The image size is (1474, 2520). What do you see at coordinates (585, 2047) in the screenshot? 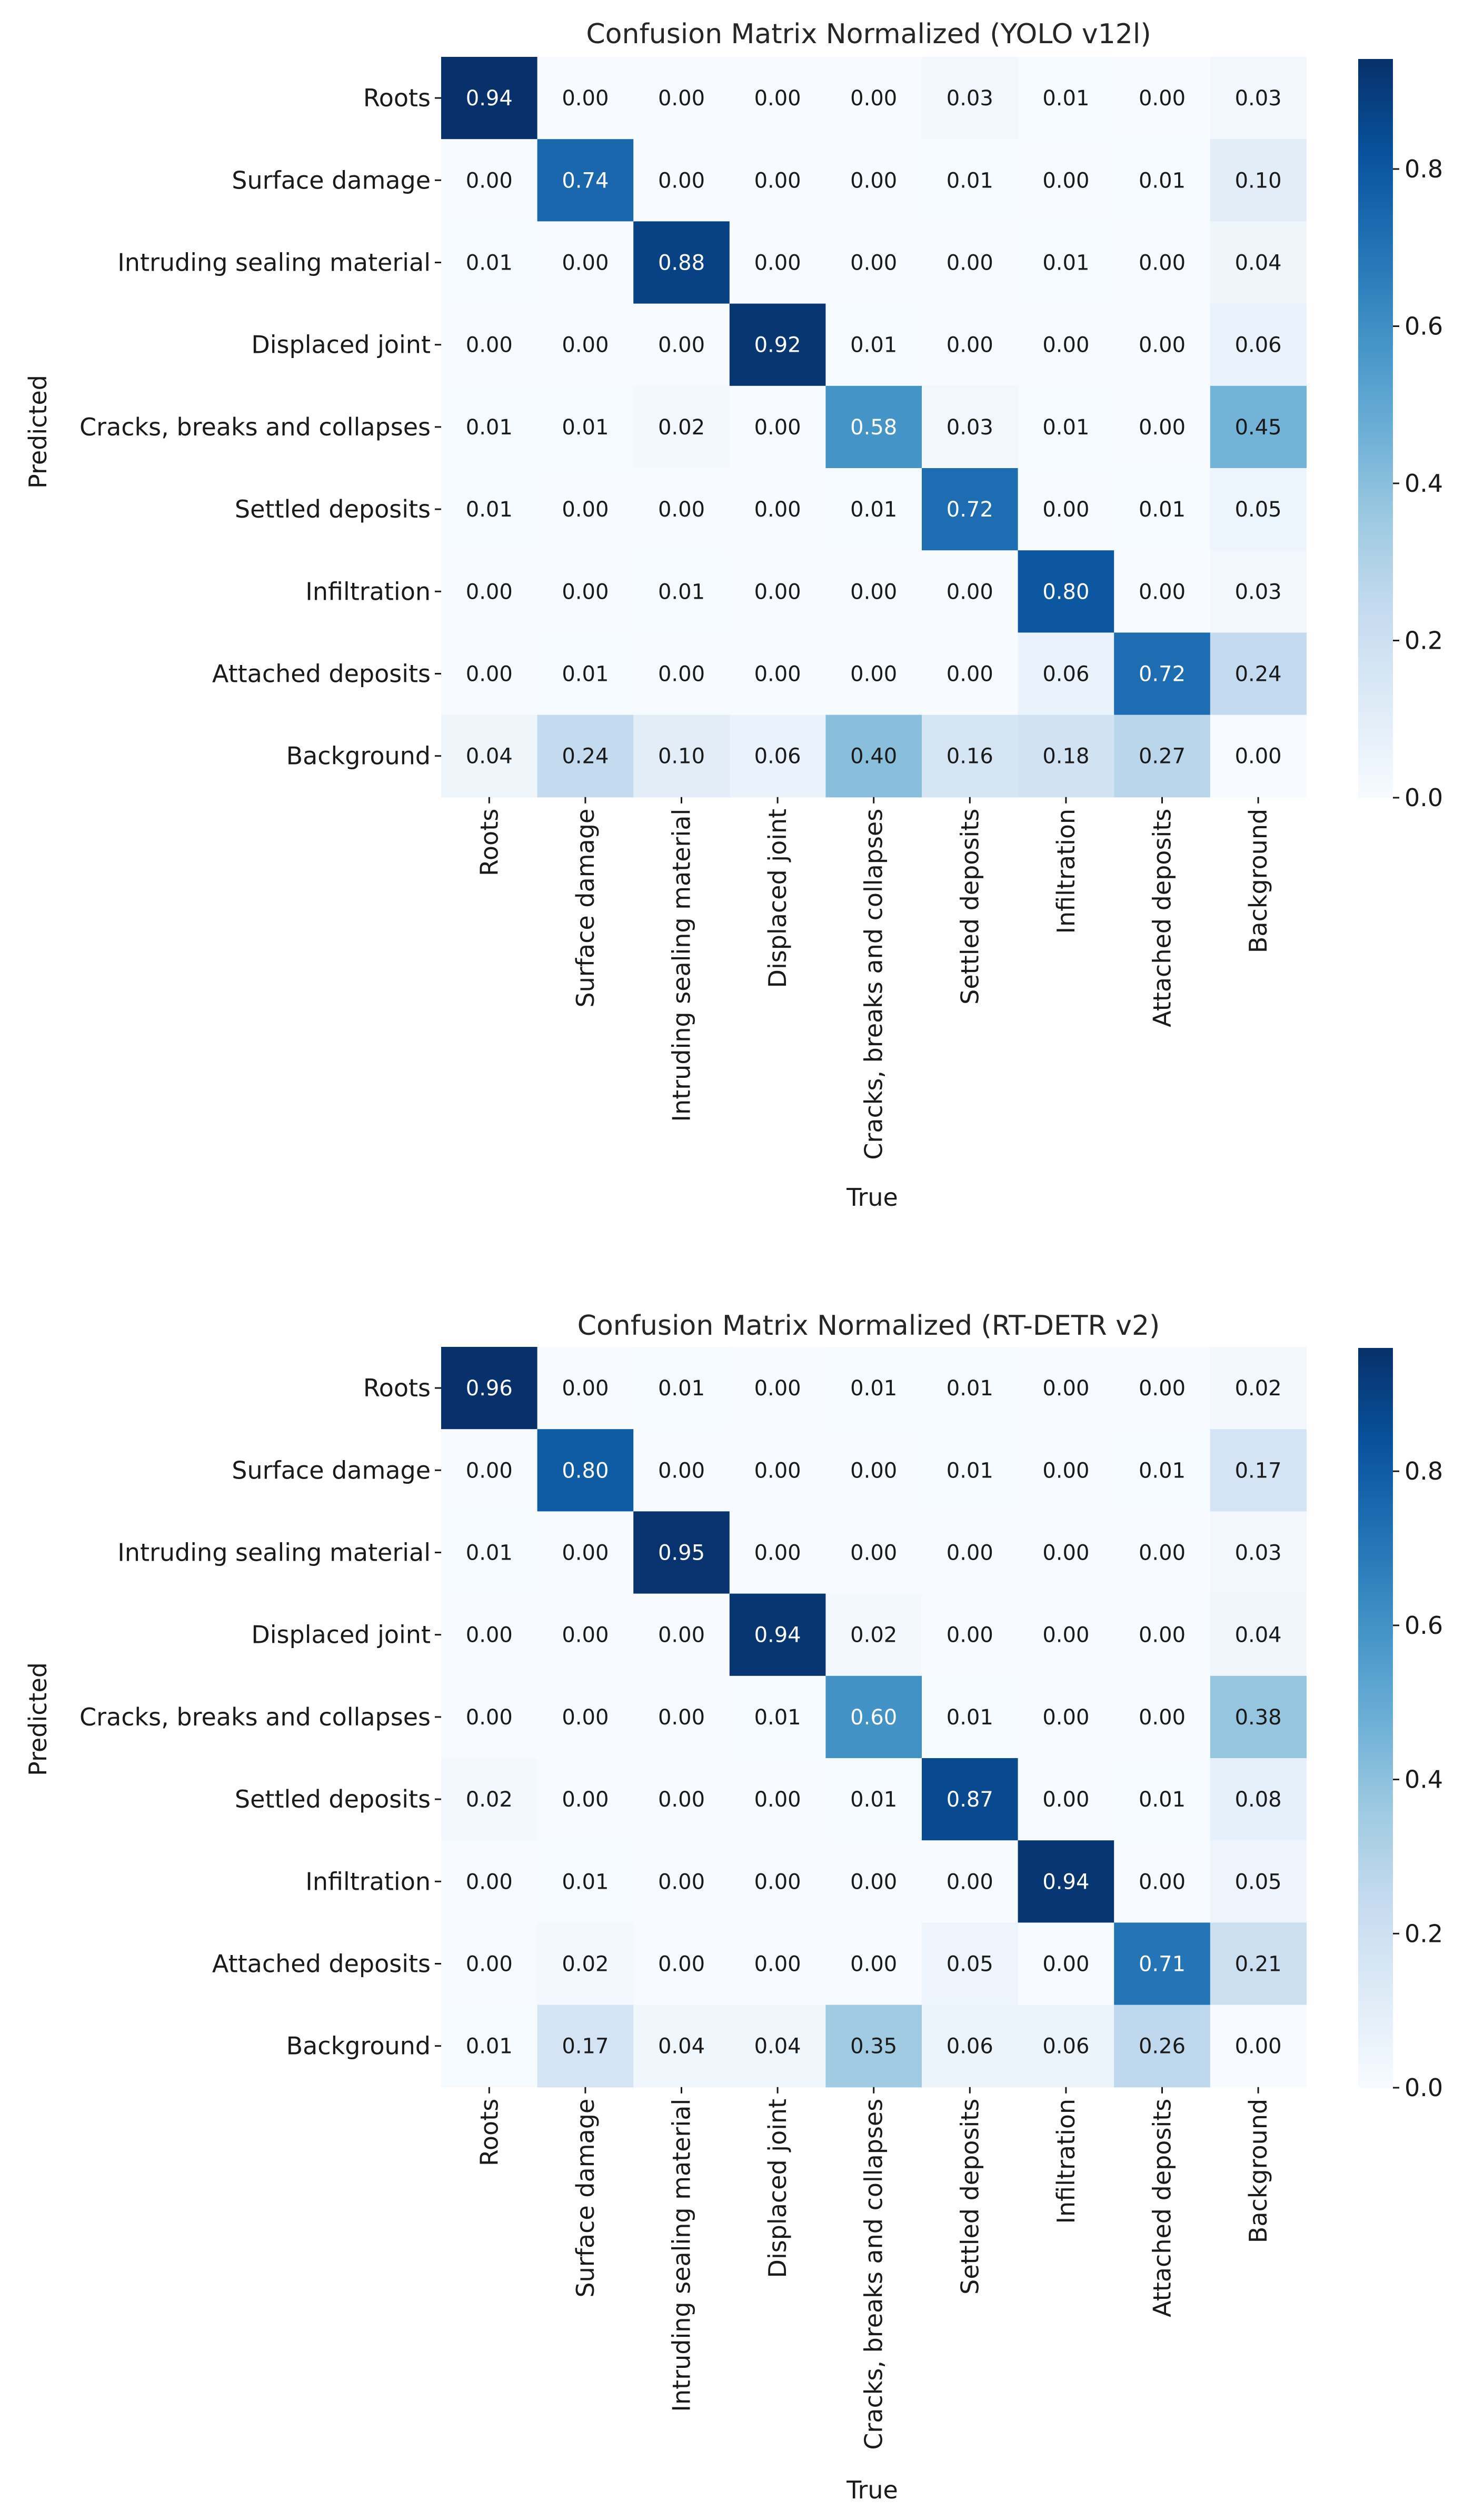
I see `cell-value: 0.17` at bounding box center [585, 2047].